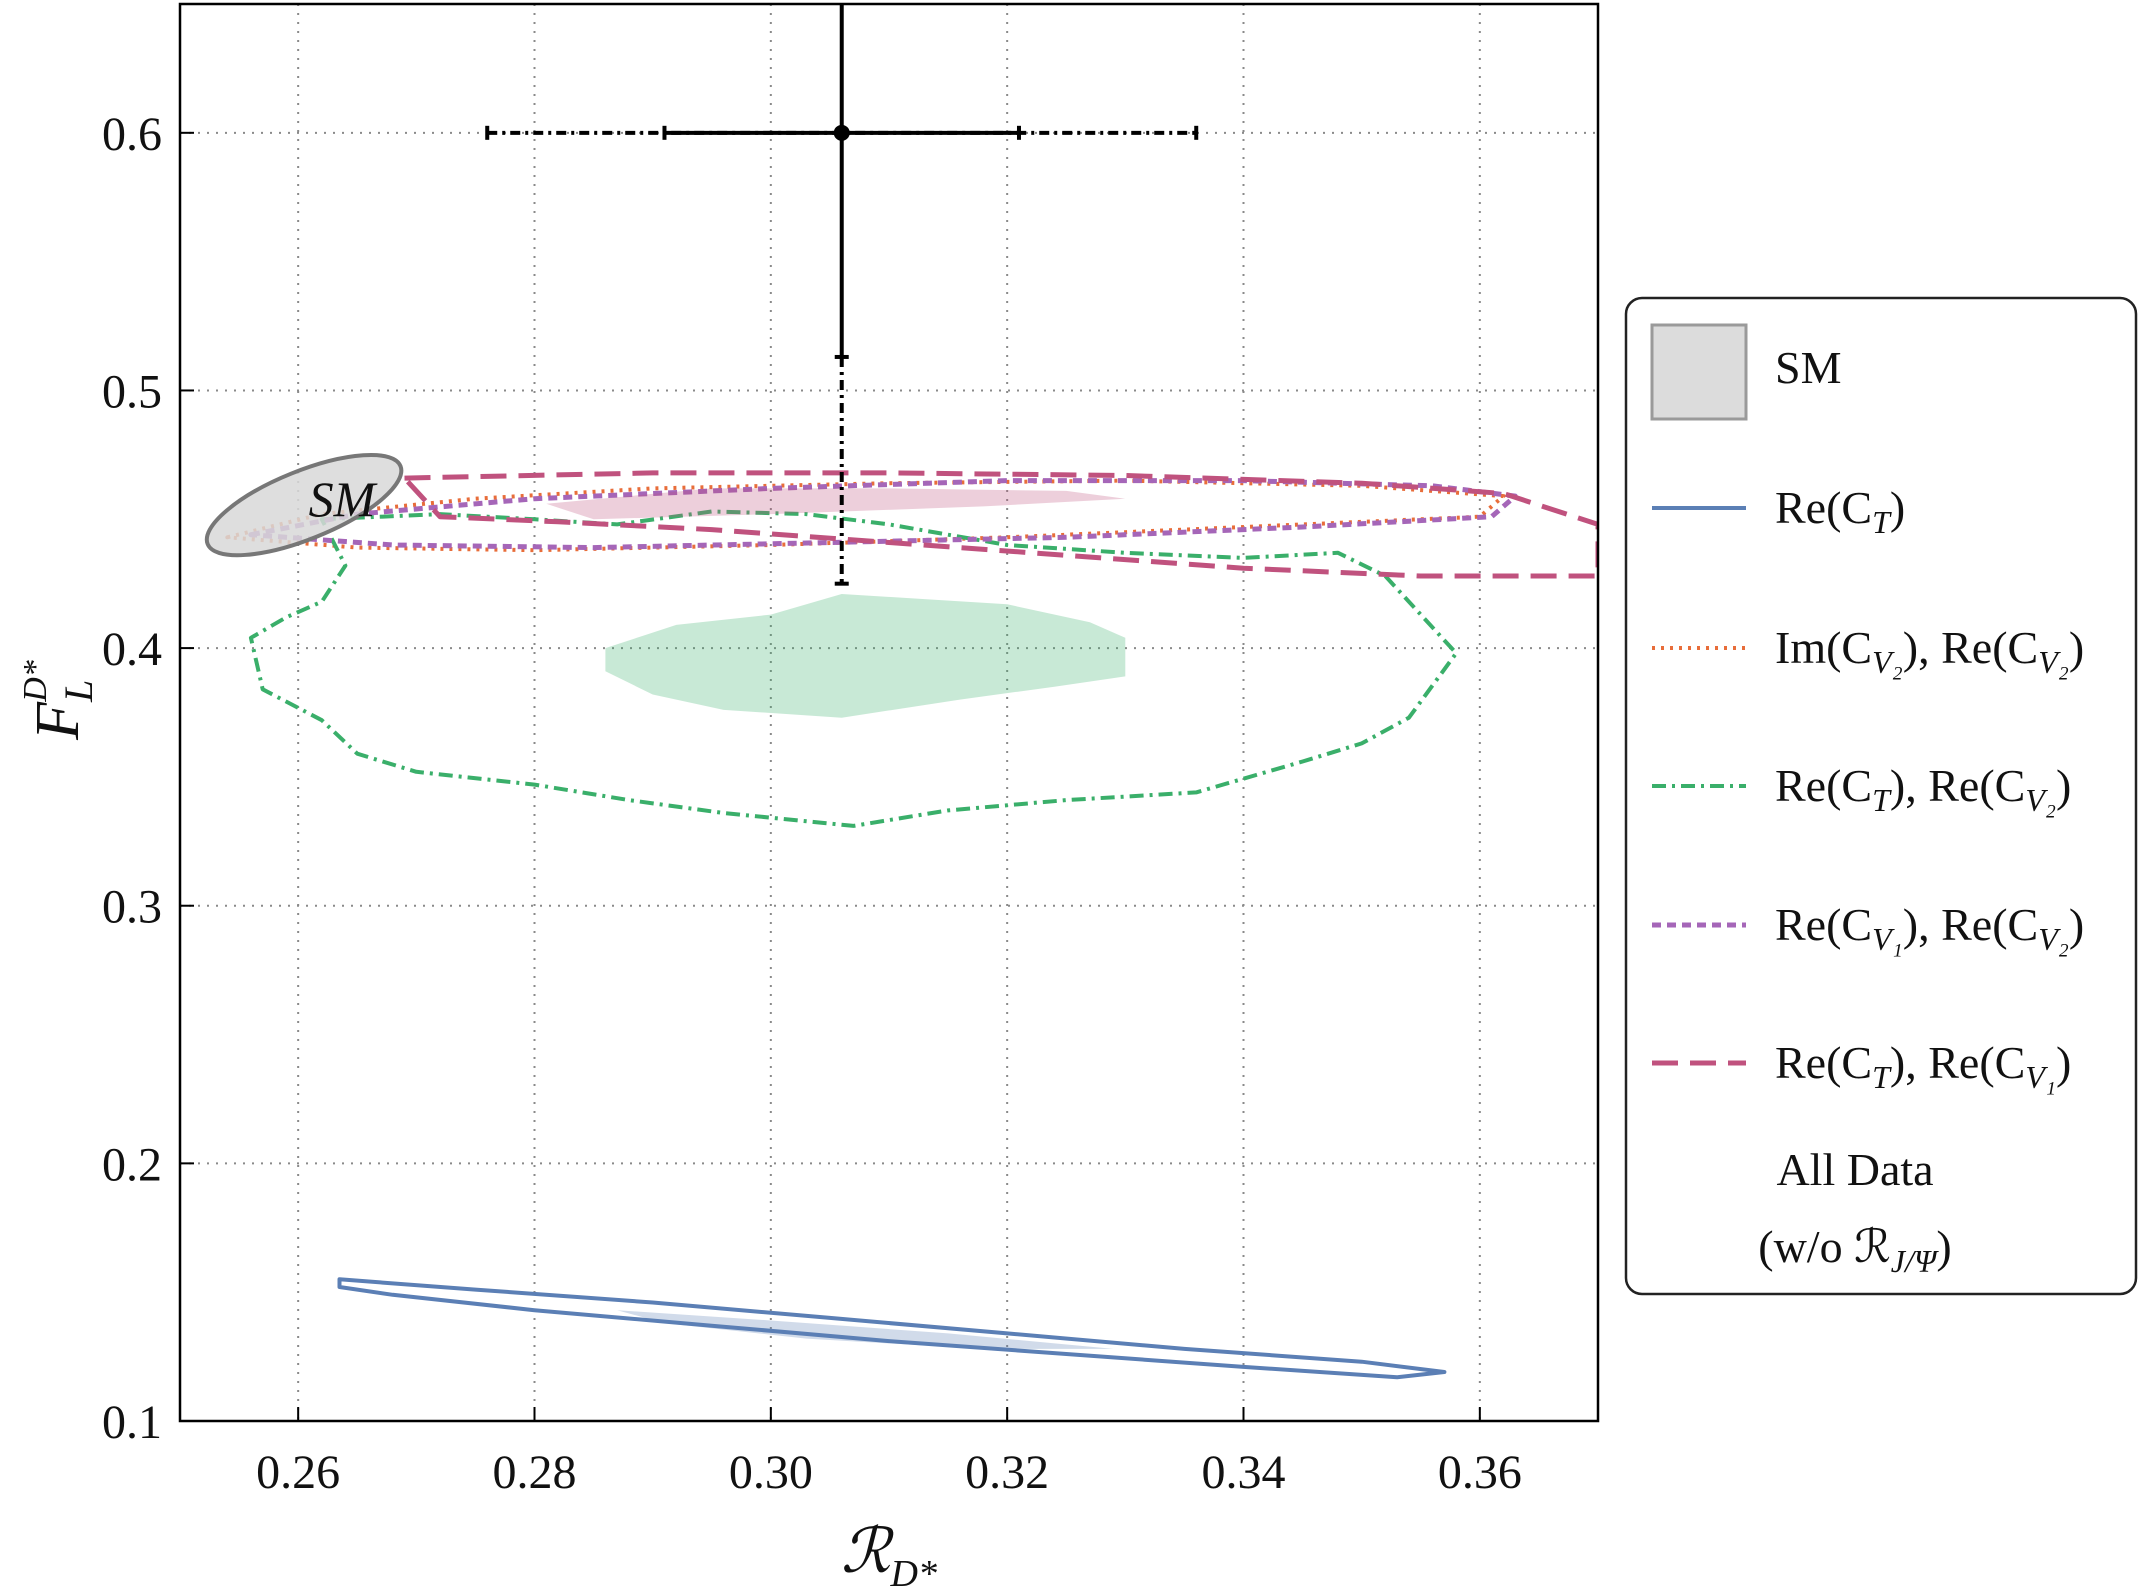 The width and height of the screenshot is (2139, 1592). What do you see at coordinates (771, 1472) in the screenshot?
I see `x-tick-label: 0.30` at bounding box center [771, 1472].